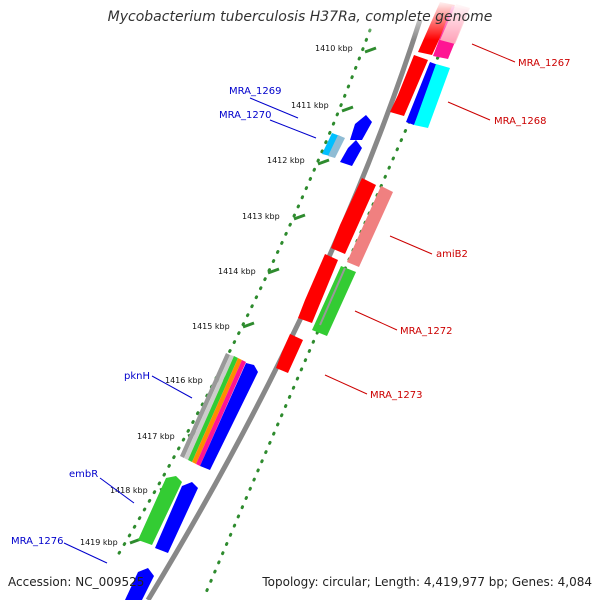 The width and height of the screenshot is (600, 600). Describe the element at coordinates (137, 376) in the screenshot. I see `label-pknh: pknH` at that location.